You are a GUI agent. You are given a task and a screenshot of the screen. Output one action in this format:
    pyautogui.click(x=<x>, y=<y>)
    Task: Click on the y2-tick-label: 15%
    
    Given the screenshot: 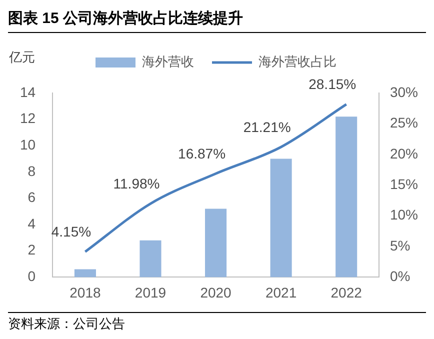 What is the action you would take?
    pyautogui.click(x=404, y=184)
    